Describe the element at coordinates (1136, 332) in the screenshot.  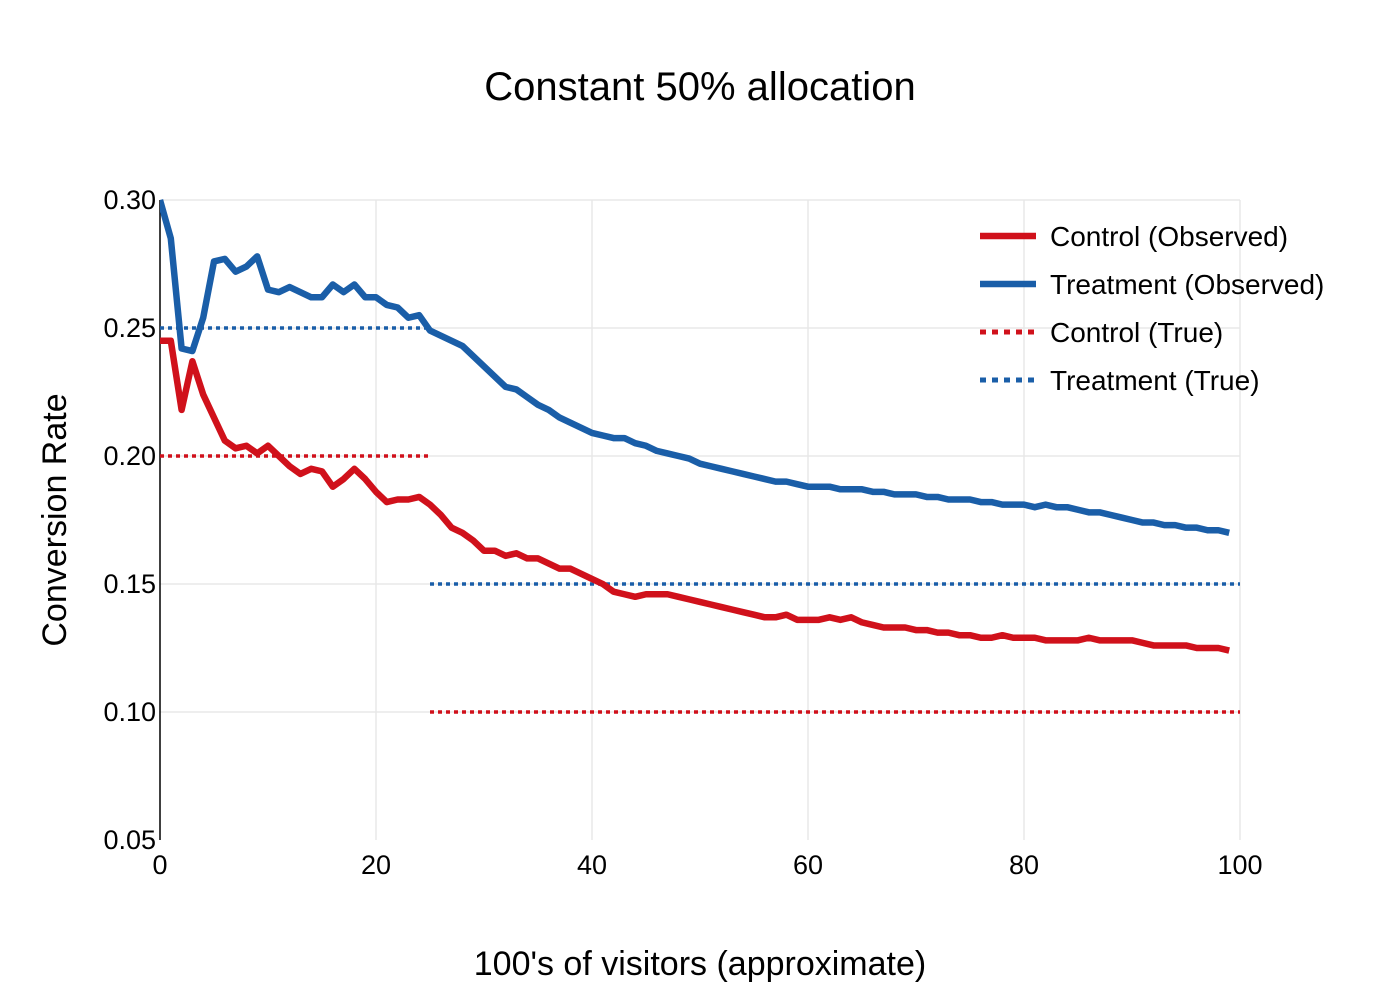
I see `legend-label: Control (True)` at that location.